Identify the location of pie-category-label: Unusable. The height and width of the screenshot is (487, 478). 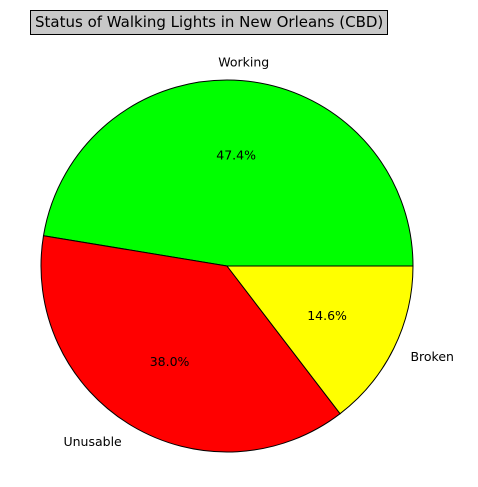
(92, 441).